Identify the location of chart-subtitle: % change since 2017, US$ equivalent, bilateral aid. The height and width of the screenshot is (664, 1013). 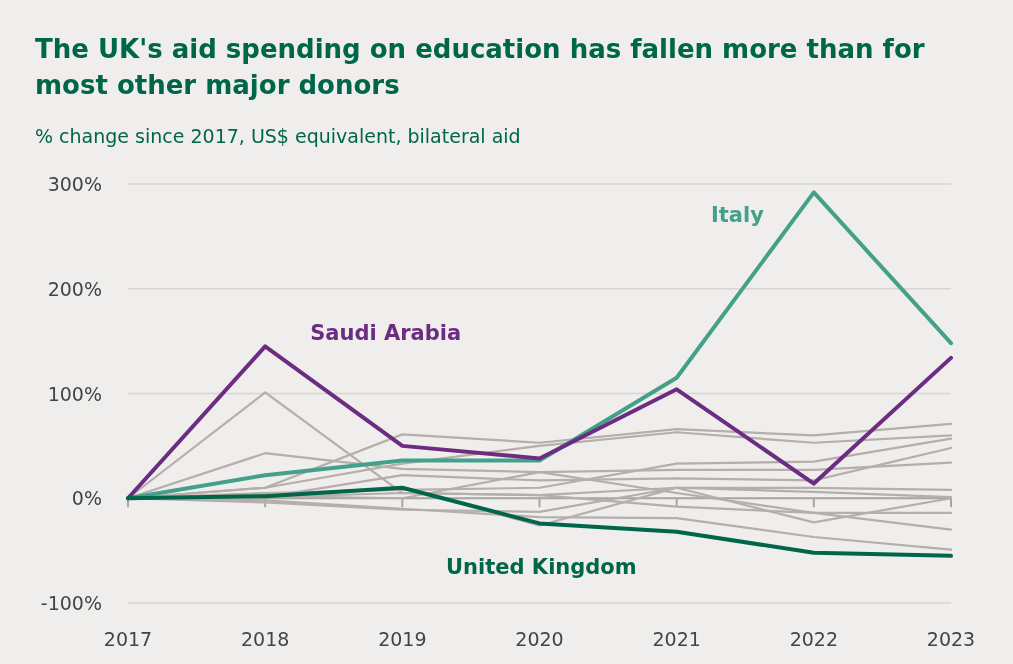
(278, 136).